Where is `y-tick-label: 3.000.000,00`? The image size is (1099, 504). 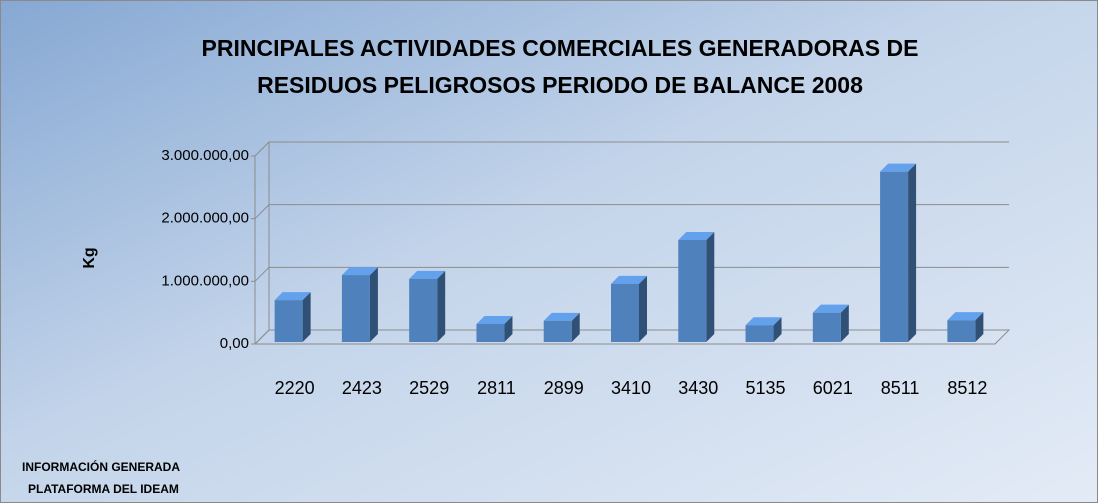
y-tick-label: 3.000.000,00 is located at coordinates (205, 155).